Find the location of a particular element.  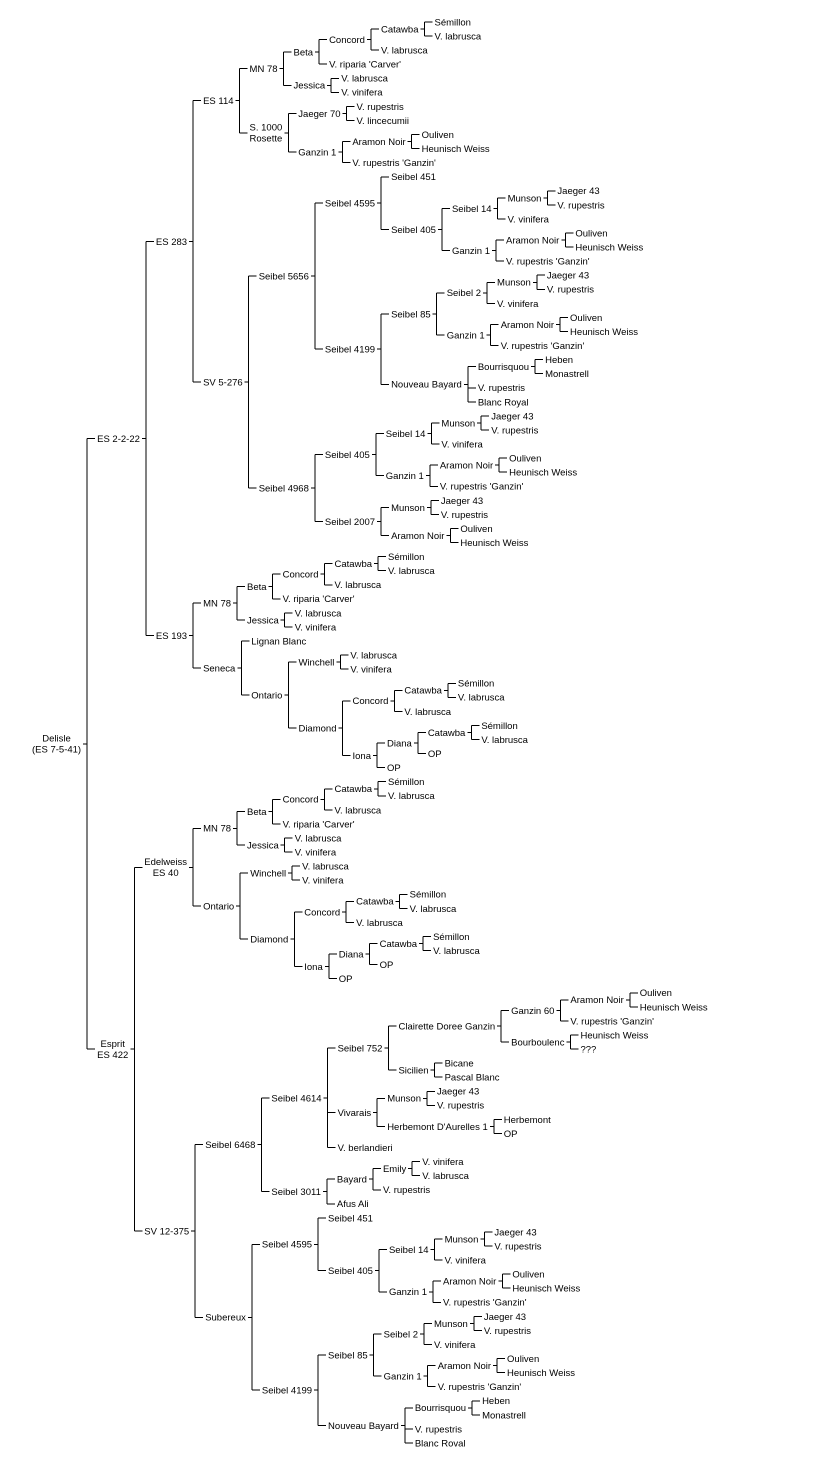

node-edelweiss-label: Edelweiss is located at coordinates (165, 862).